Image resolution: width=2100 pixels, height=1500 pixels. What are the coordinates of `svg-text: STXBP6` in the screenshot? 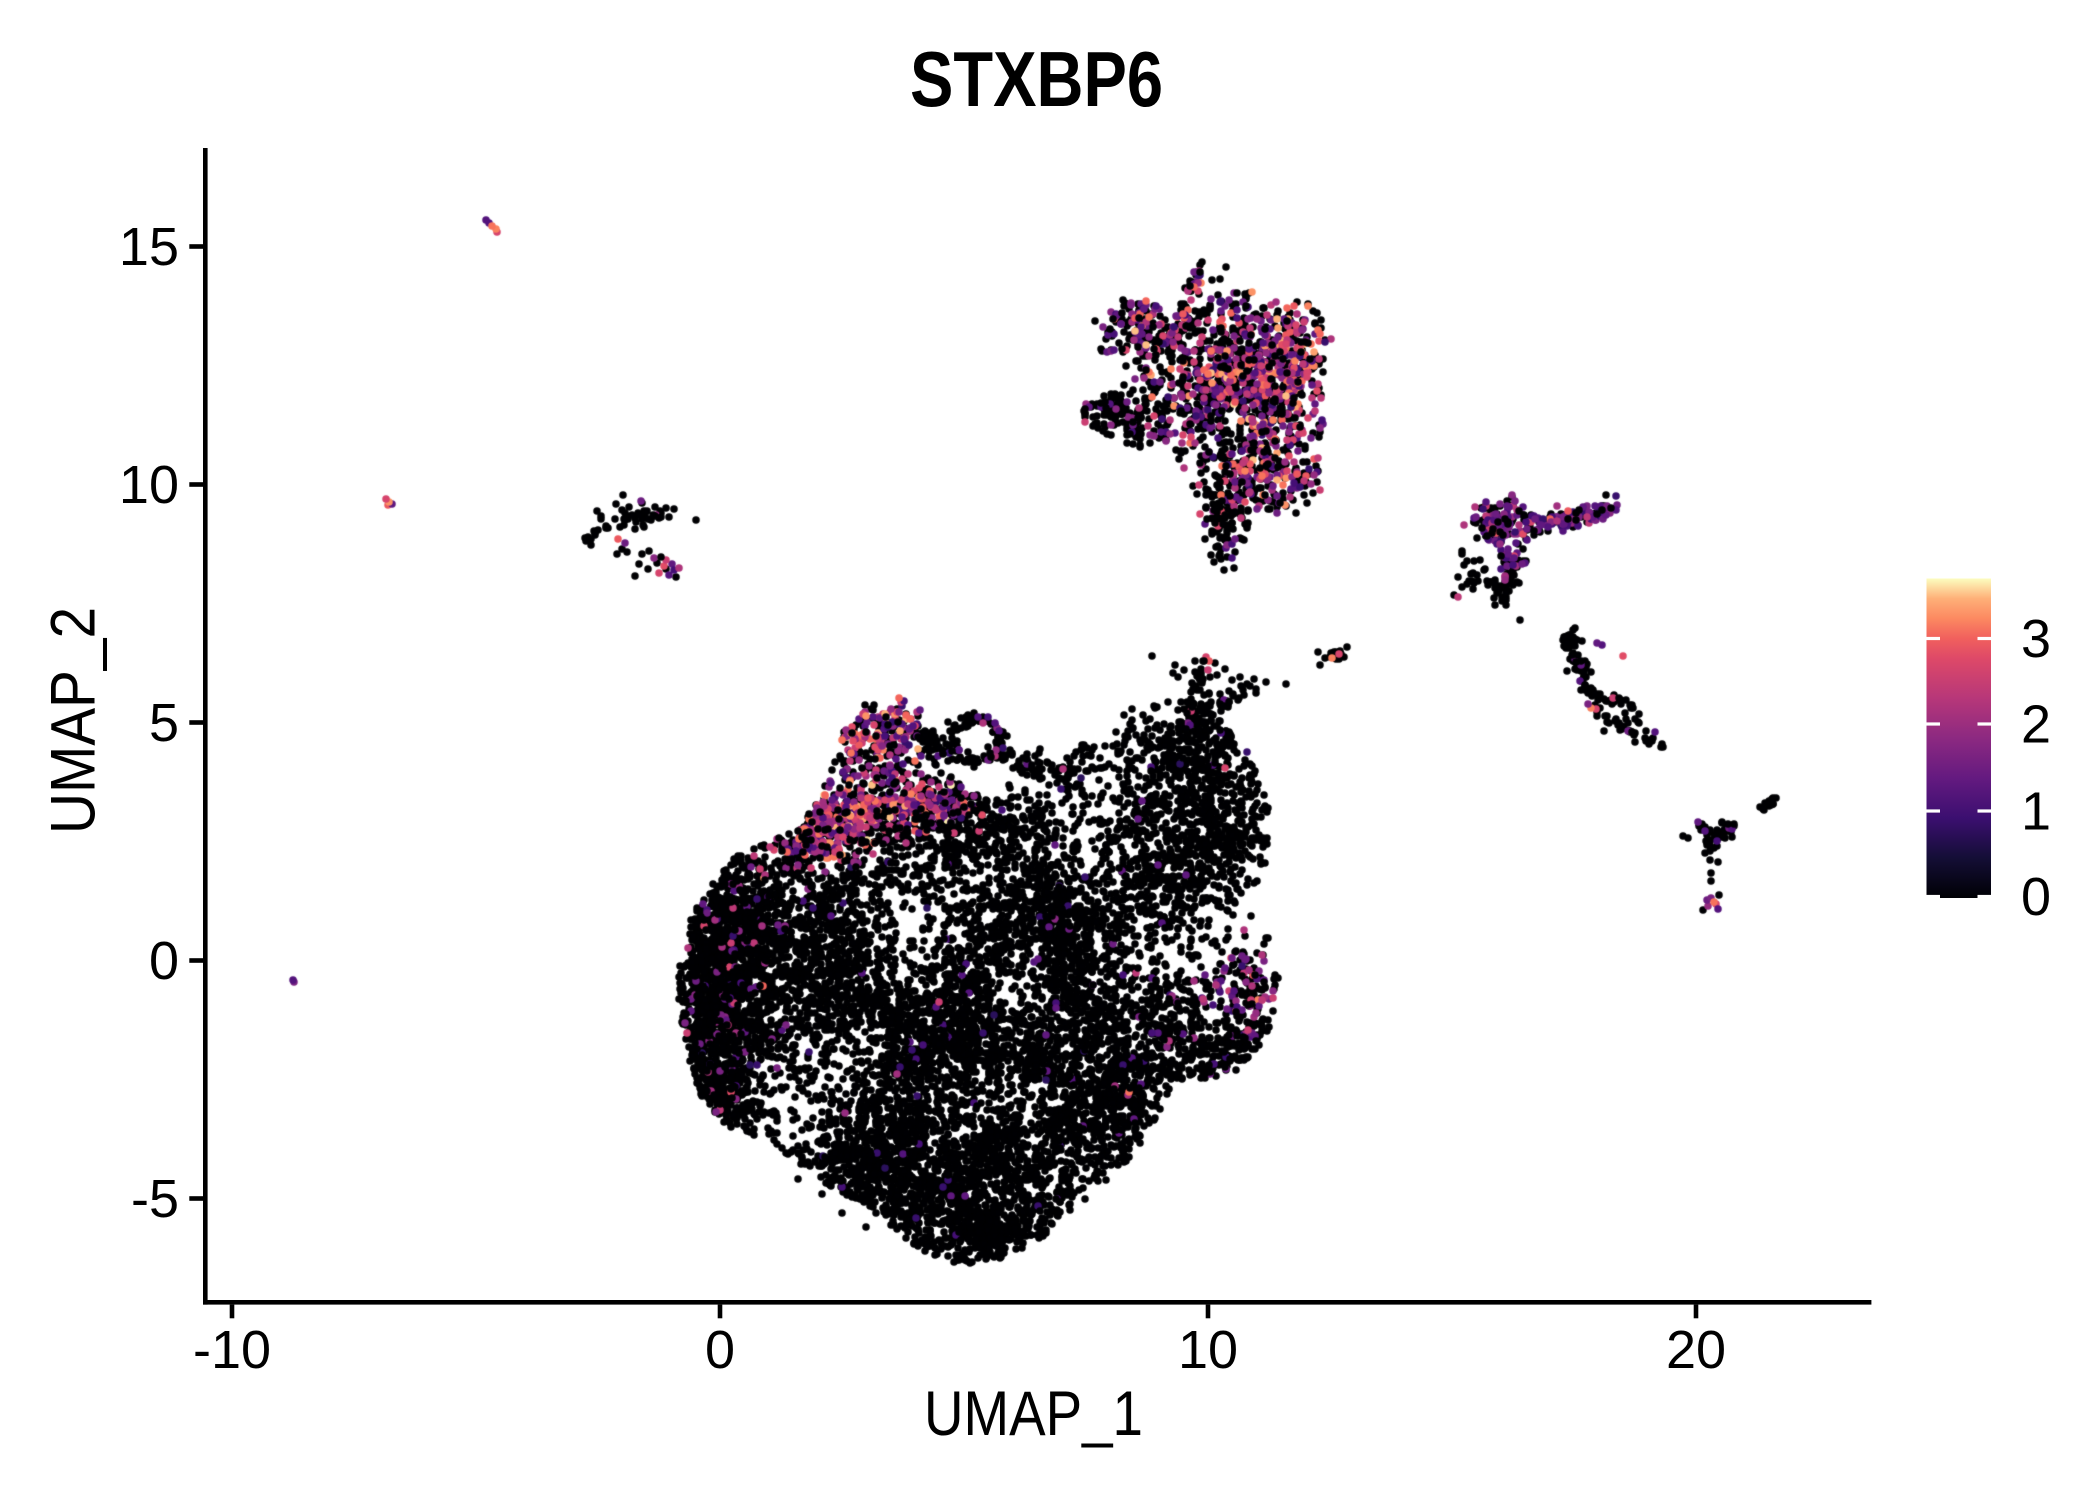 It's located at (1036, 79).